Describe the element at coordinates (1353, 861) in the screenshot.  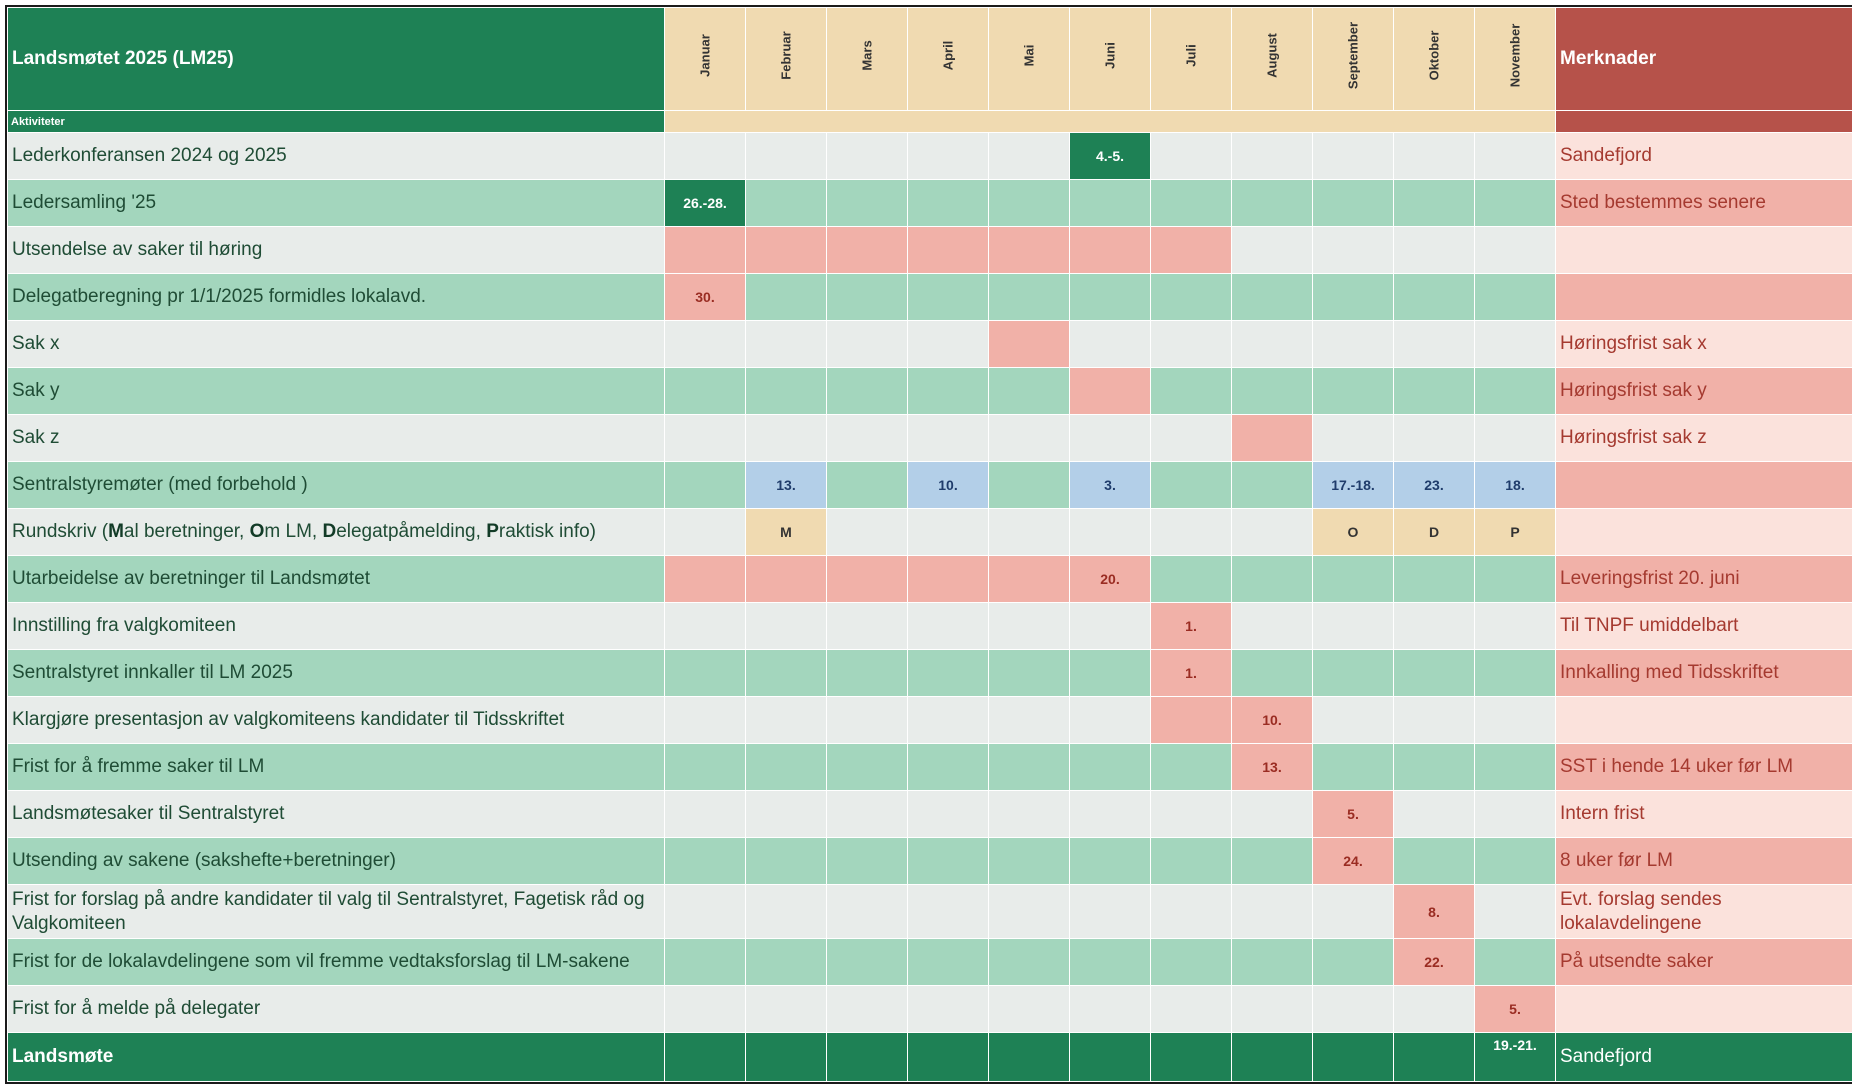
I see `month-cell-september: 24.` at that location.